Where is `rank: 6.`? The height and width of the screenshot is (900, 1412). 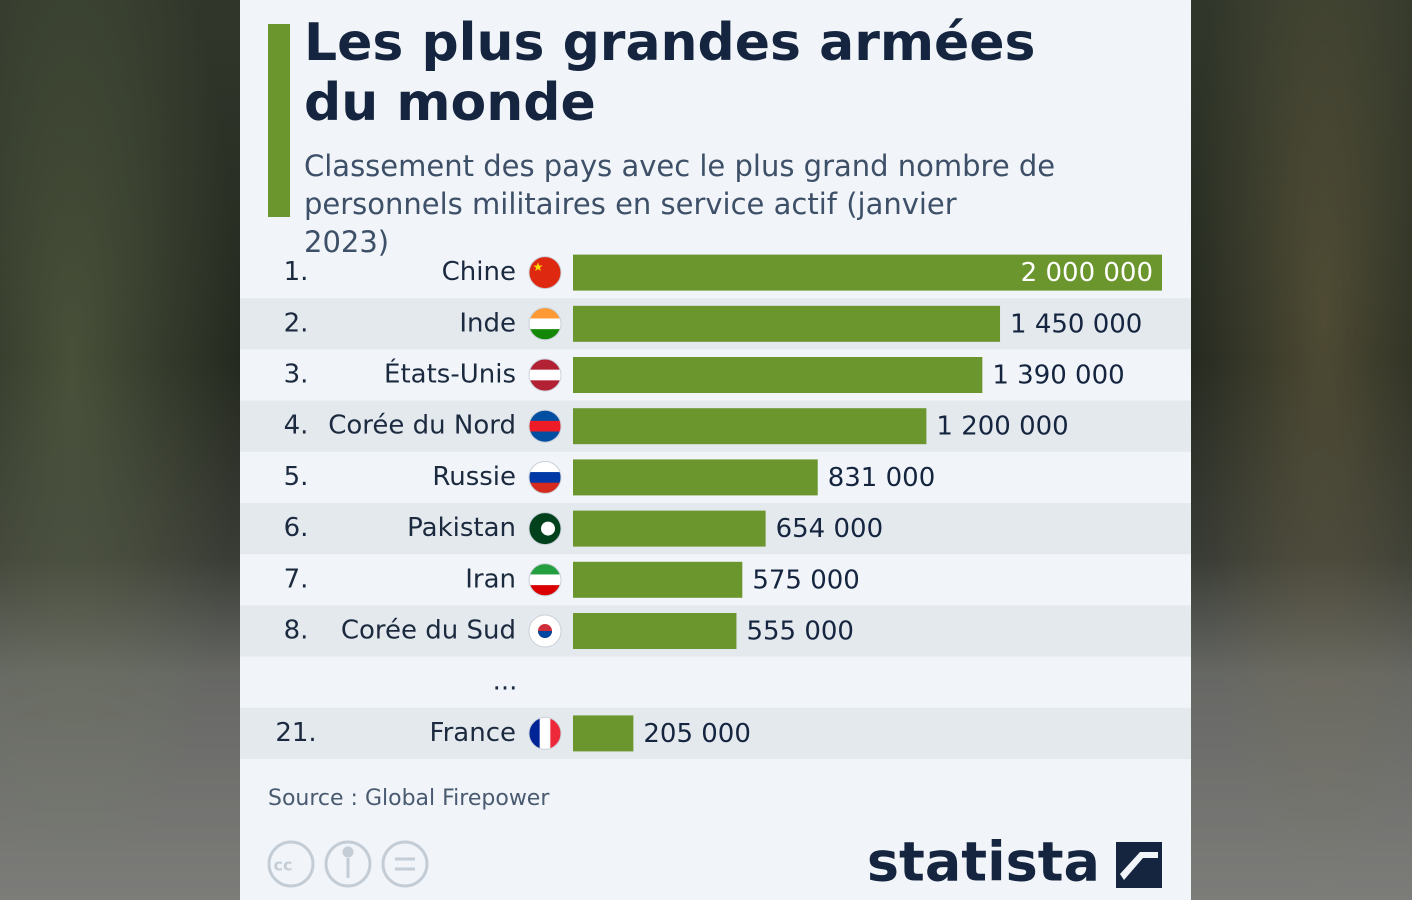 rank: 6. is located at coordinates (296, 528).